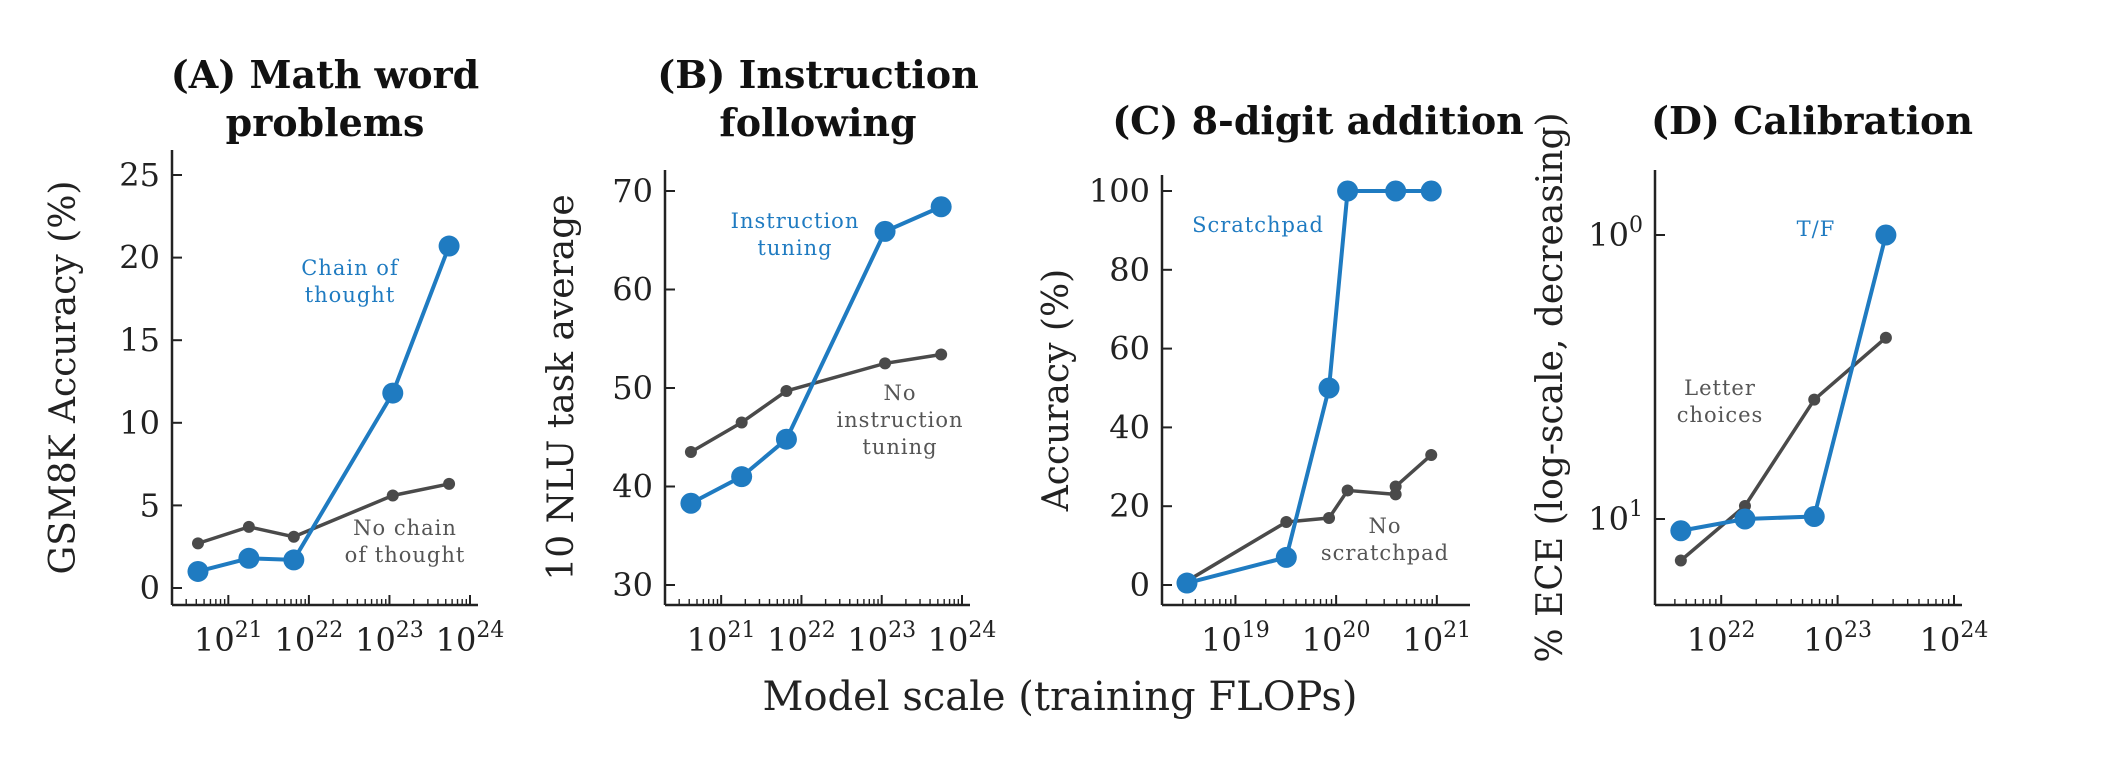  I want to click on x-tick-label: 1019, so click(1235, 638).